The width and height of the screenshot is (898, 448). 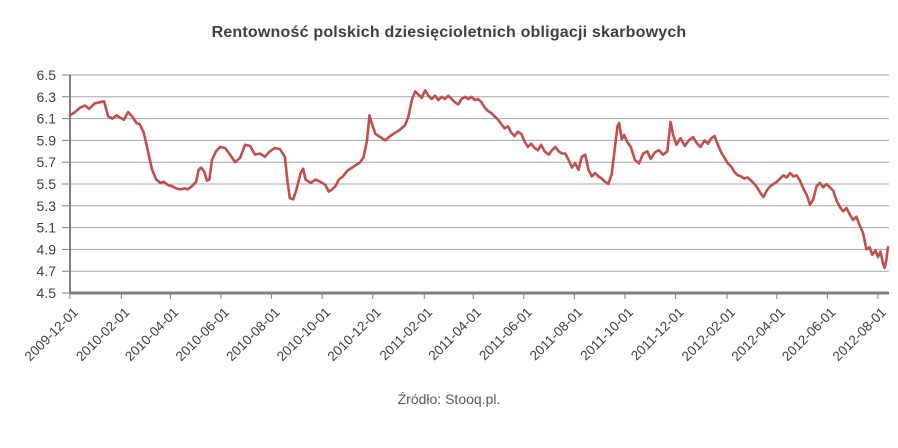 I want to click on y-tick-label: 4.5, so click(x=47, y=293).